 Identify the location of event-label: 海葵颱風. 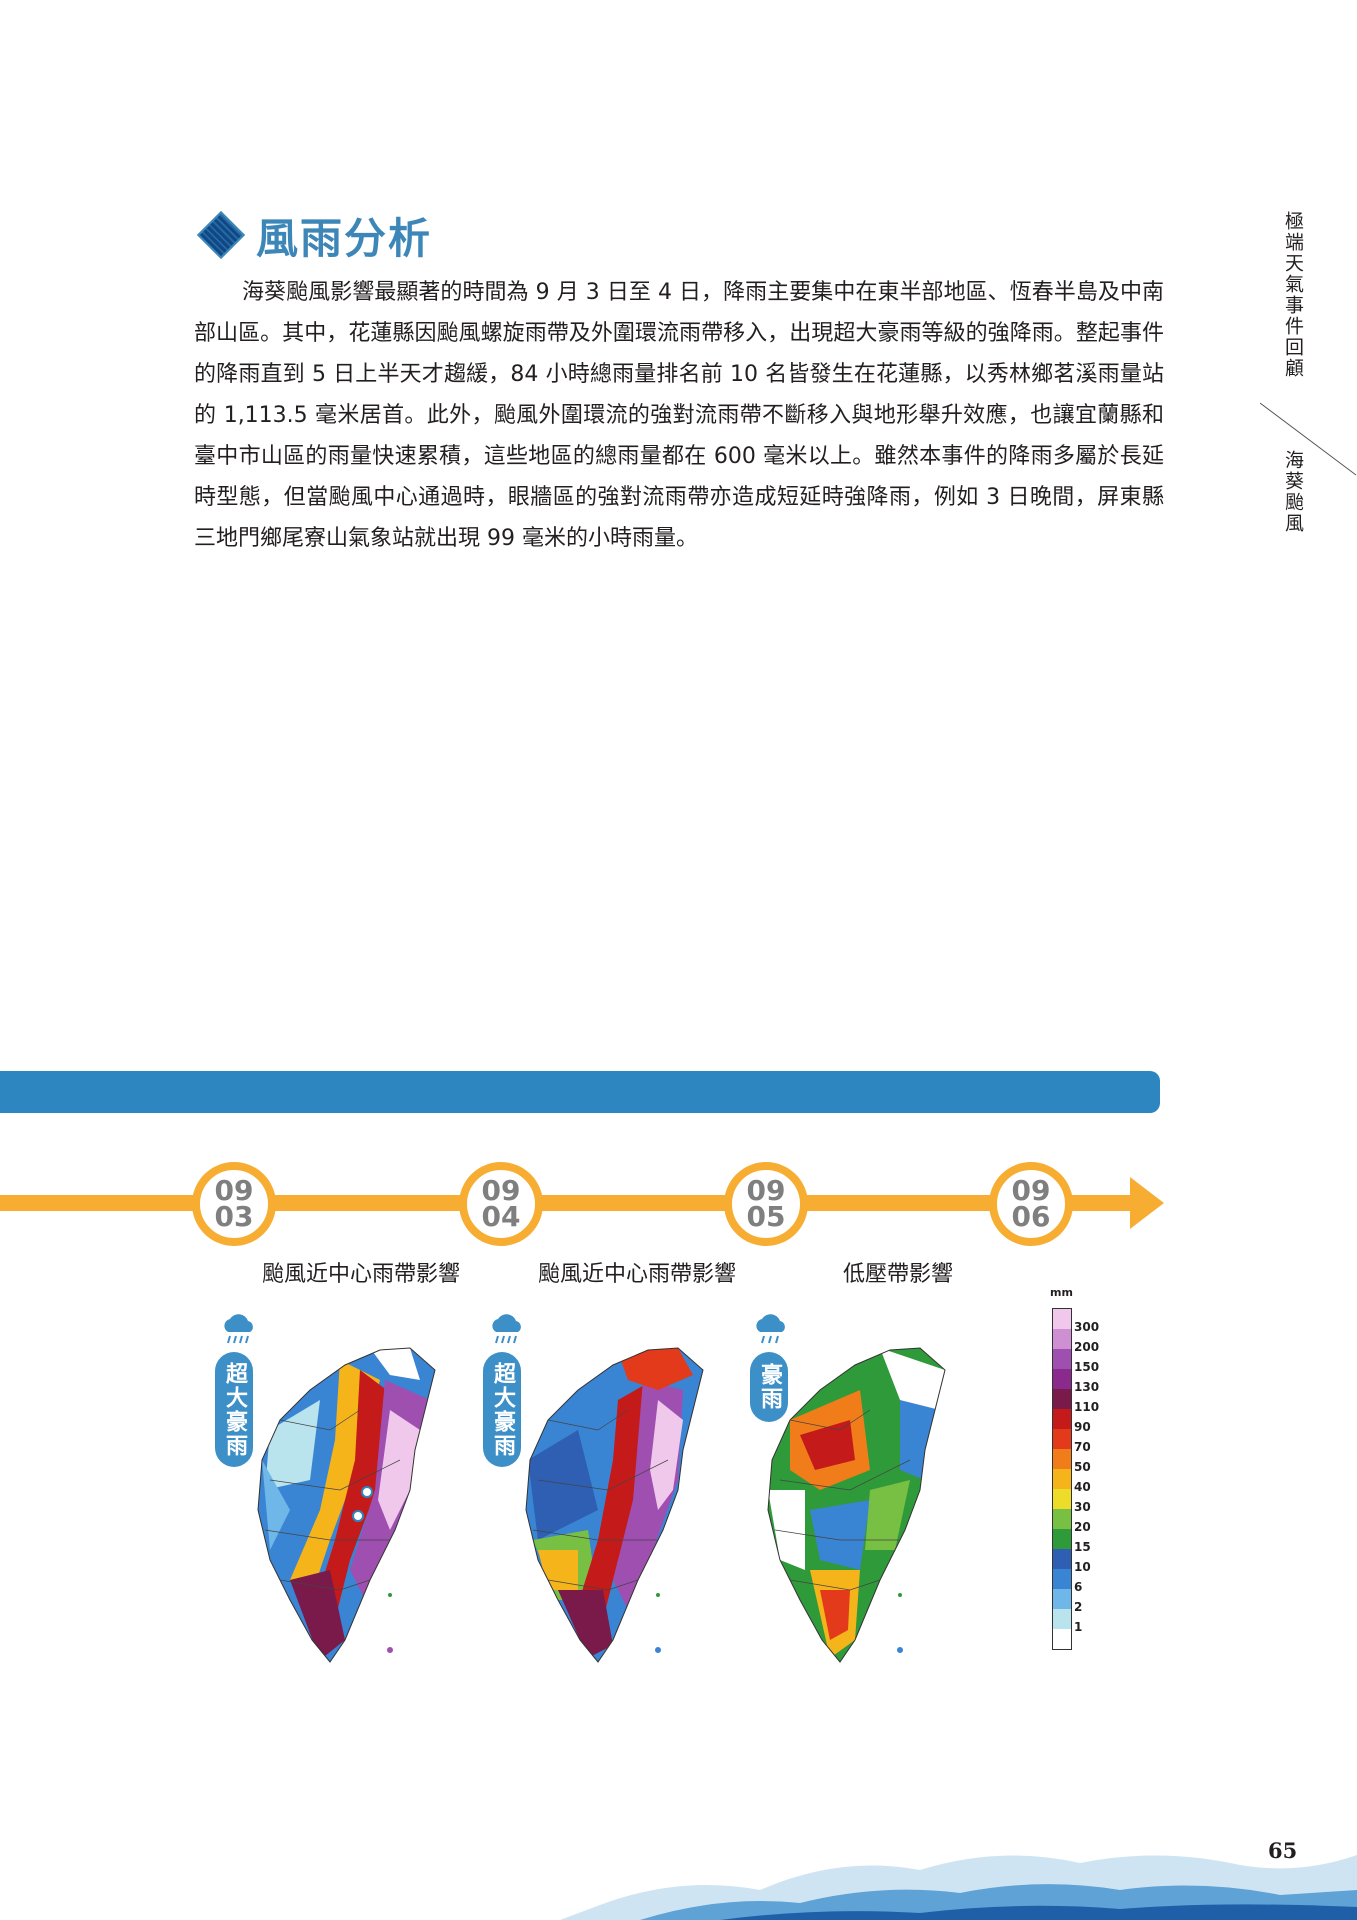
(1293, 492).